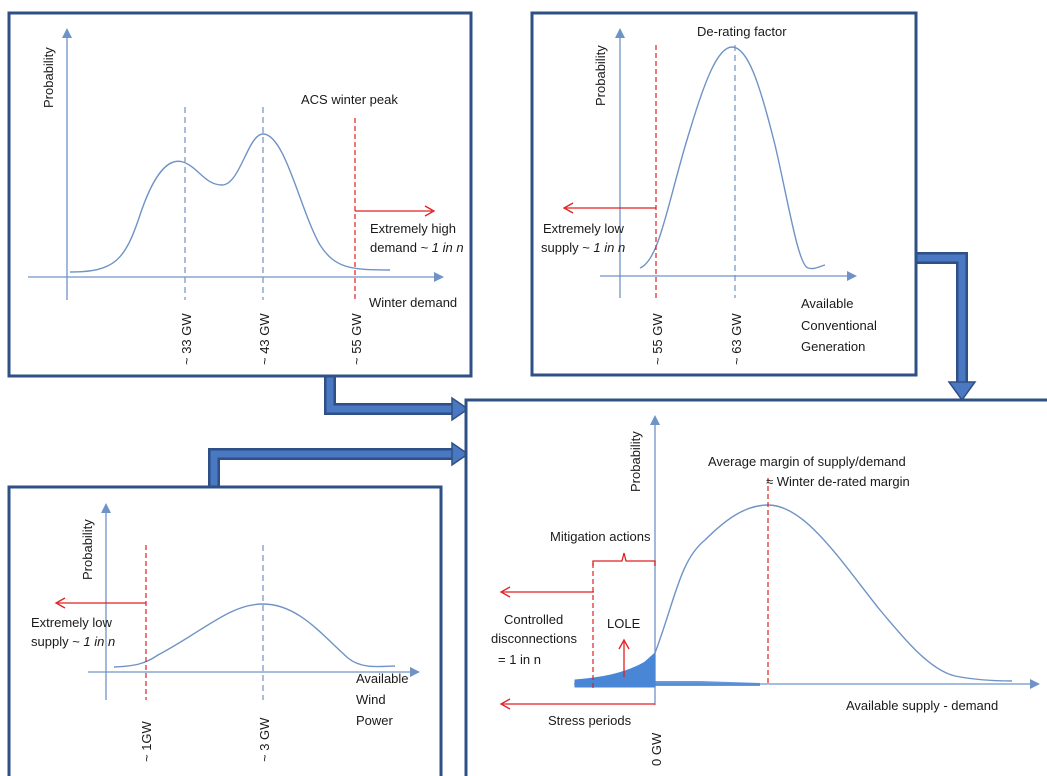 The image size is (1047, 776). What do you see at coordinates (736, 339) in the screenshot?
I see `tick-label: ~ 63 GW` at bounding box center [736, 339].